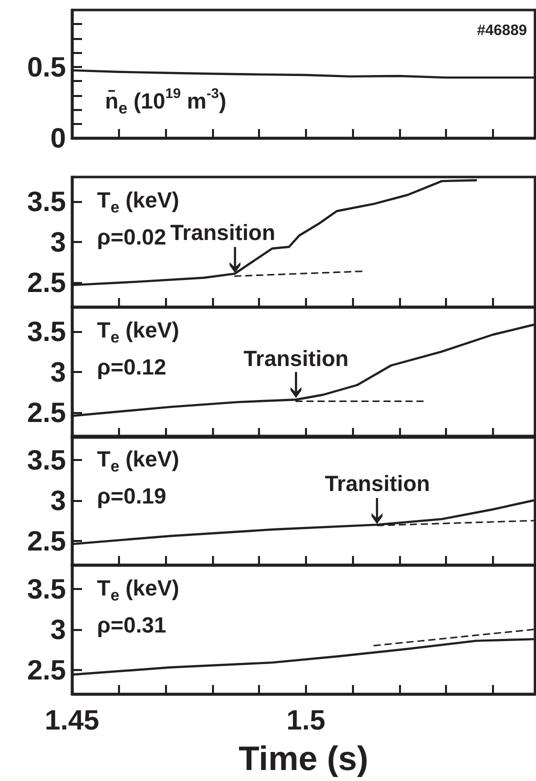 The height and width of the screenshot is (781, 536). Describe the element at coordinates (131, 496) in the screenshot. I see `annotation: ρ=0.19` at that location.